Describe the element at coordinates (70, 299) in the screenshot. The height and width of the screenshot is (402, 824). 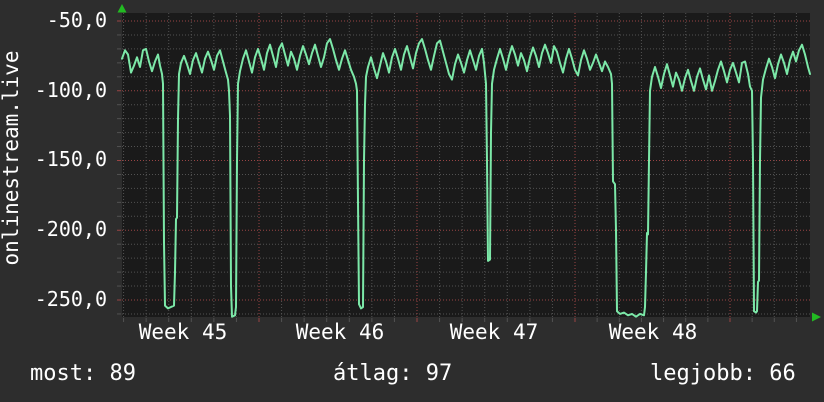
I see `y-axis-tick-label: -250,0` at that location.